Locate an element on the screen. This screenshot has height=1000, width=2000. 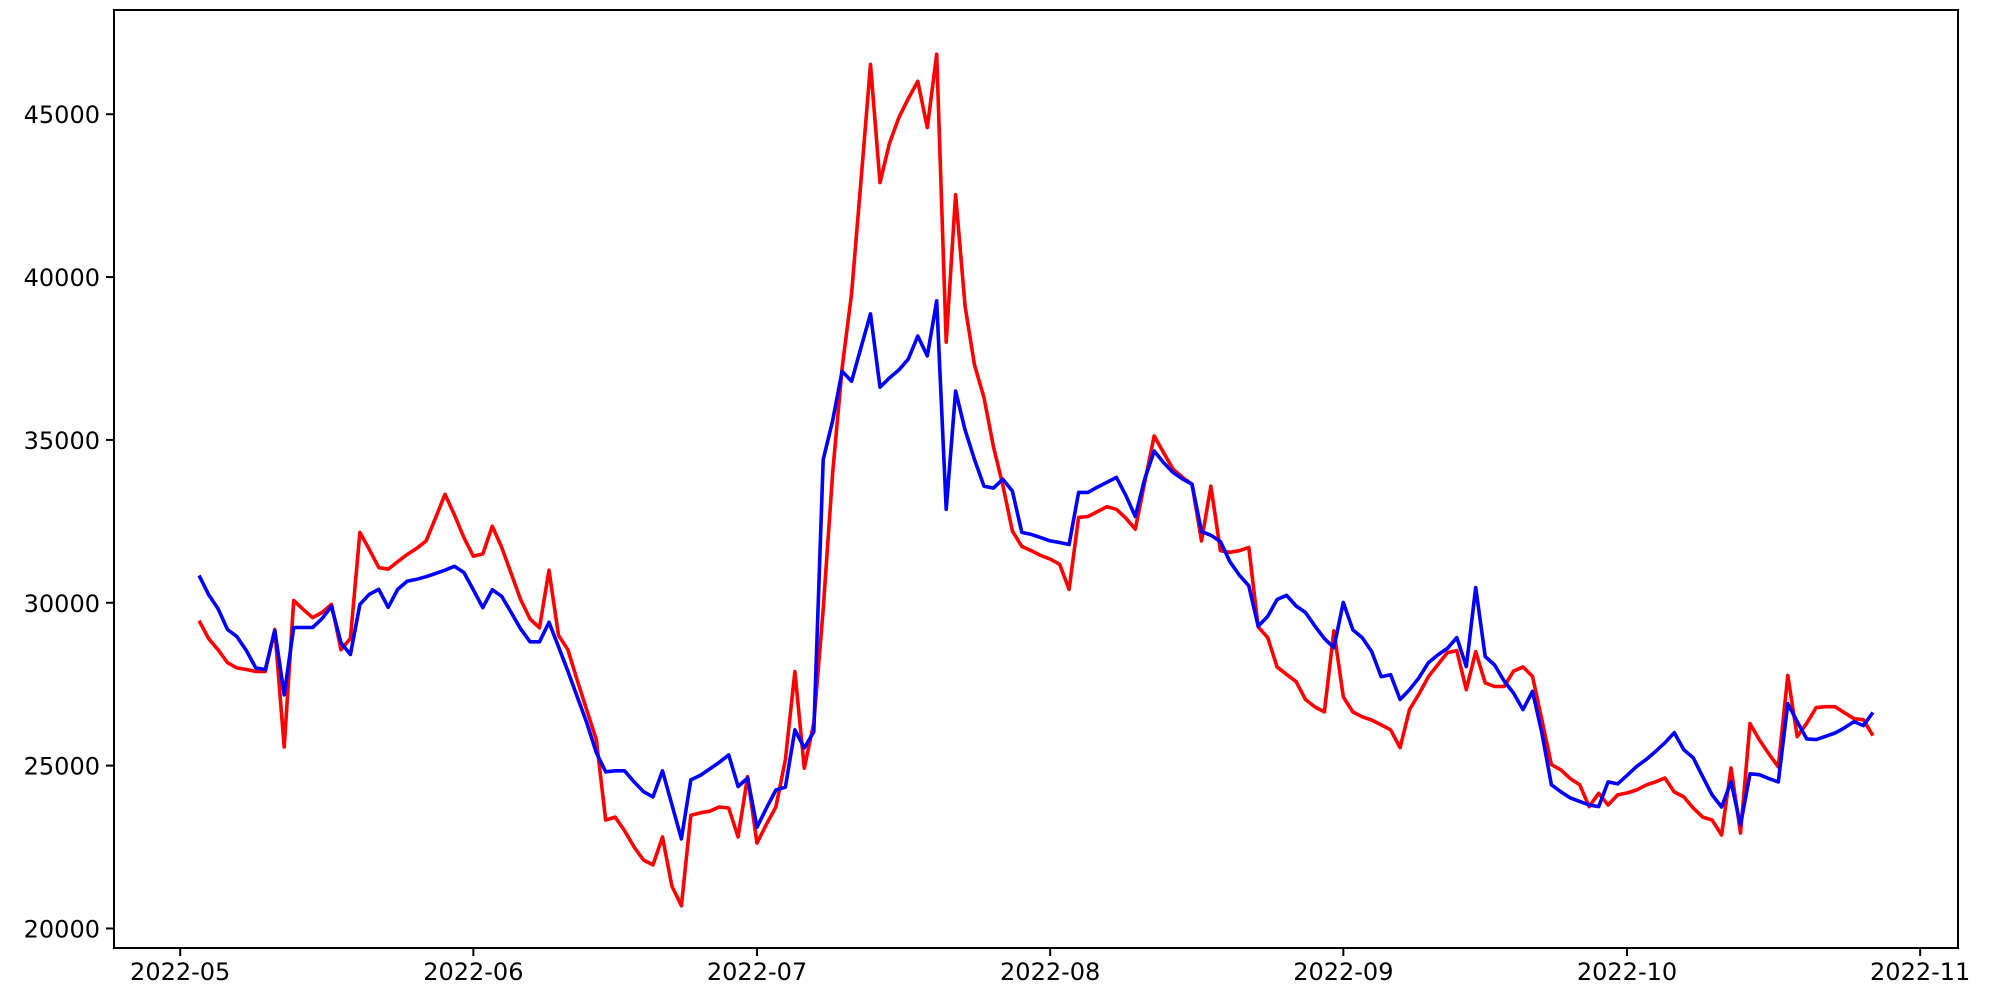
x-tick-label: 2022-07 is located at coordinates (757, 972).